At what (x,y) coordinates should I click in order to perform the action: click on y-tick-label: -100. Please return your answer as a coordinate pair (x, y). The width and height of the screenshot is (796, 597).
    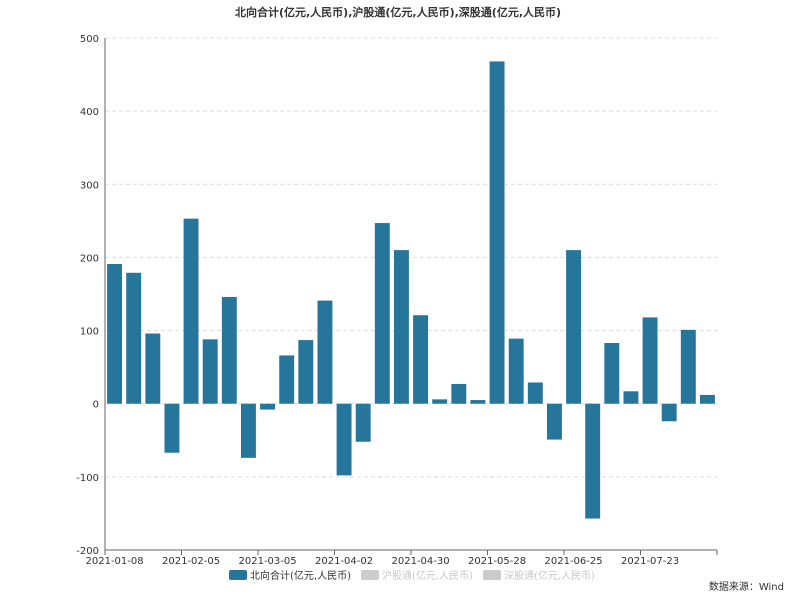
    Looking at the image, I should click on (87, 478).